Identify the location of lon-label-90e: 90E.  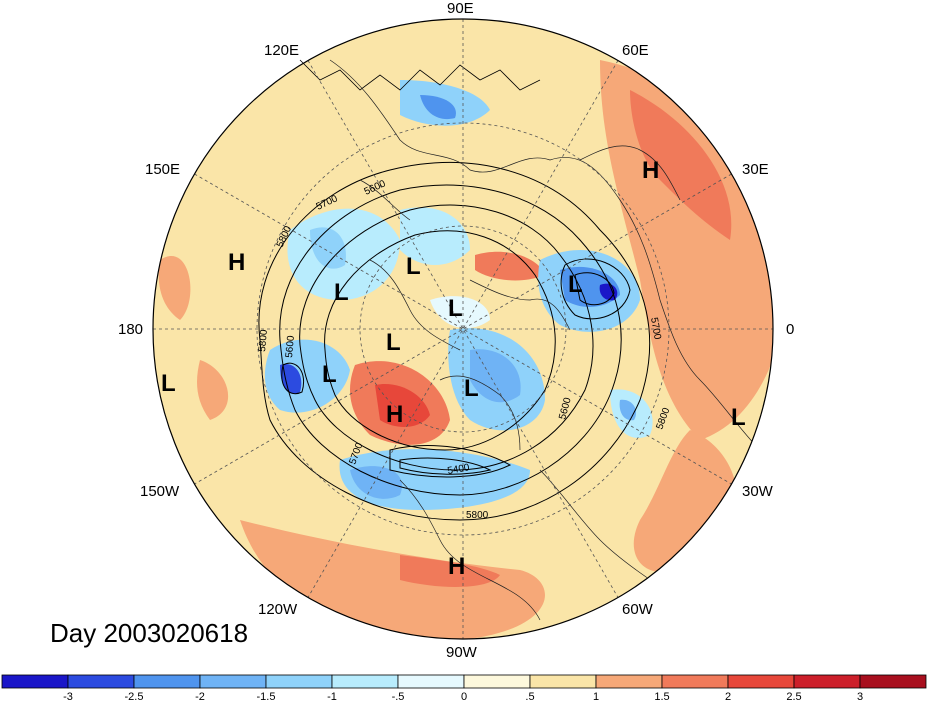
(460, 8).